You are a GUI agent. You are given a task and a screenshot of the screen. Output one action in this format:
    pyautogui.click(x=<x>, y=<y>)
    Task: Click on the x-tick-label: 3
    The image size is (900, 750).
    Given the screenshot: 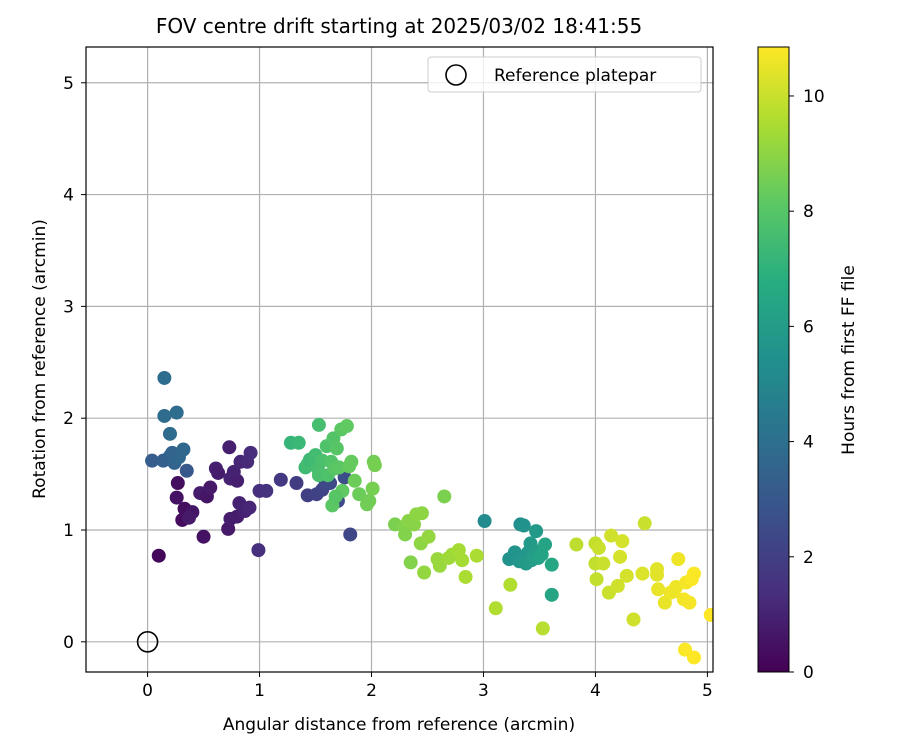 What is the action you would take?
    pyautogui.click(x=483, y=691)
    